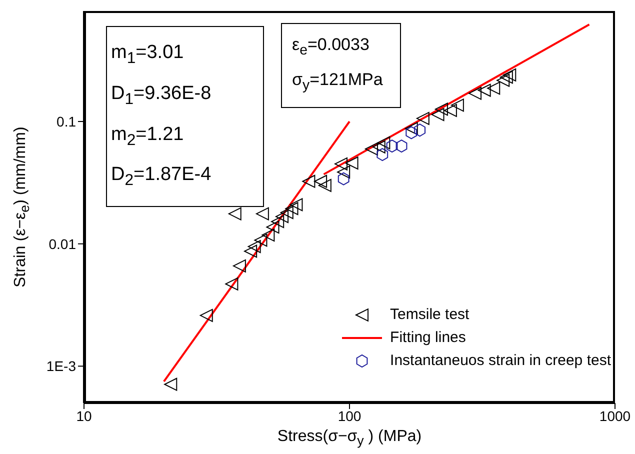 This screenshot has height=454, width=635. Describe the element at coordinates (148, 55) in the screenshot. I see `annotation: m$_{1}$=3.01` at that location.